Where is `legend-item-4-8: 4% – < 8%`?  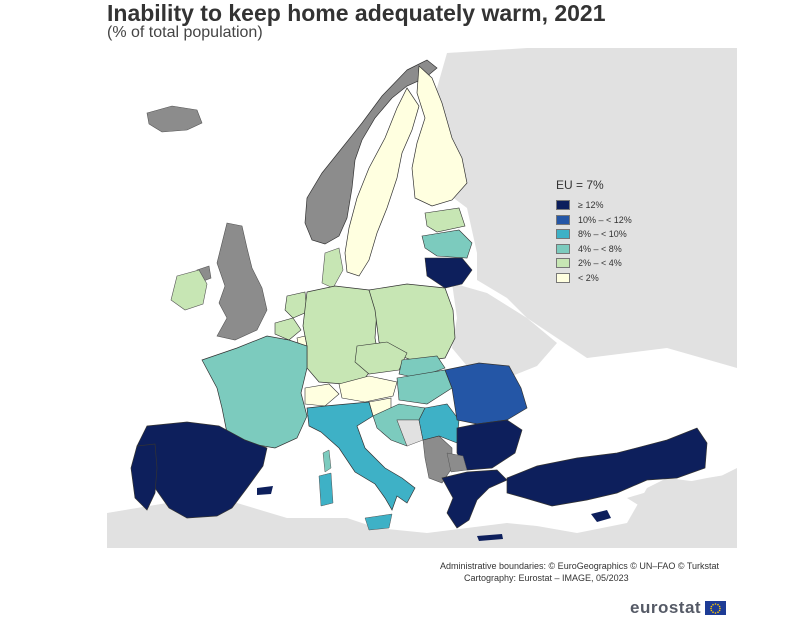 legend-item-4-8: 4% – < 8% is located at coordinates (594, 249).